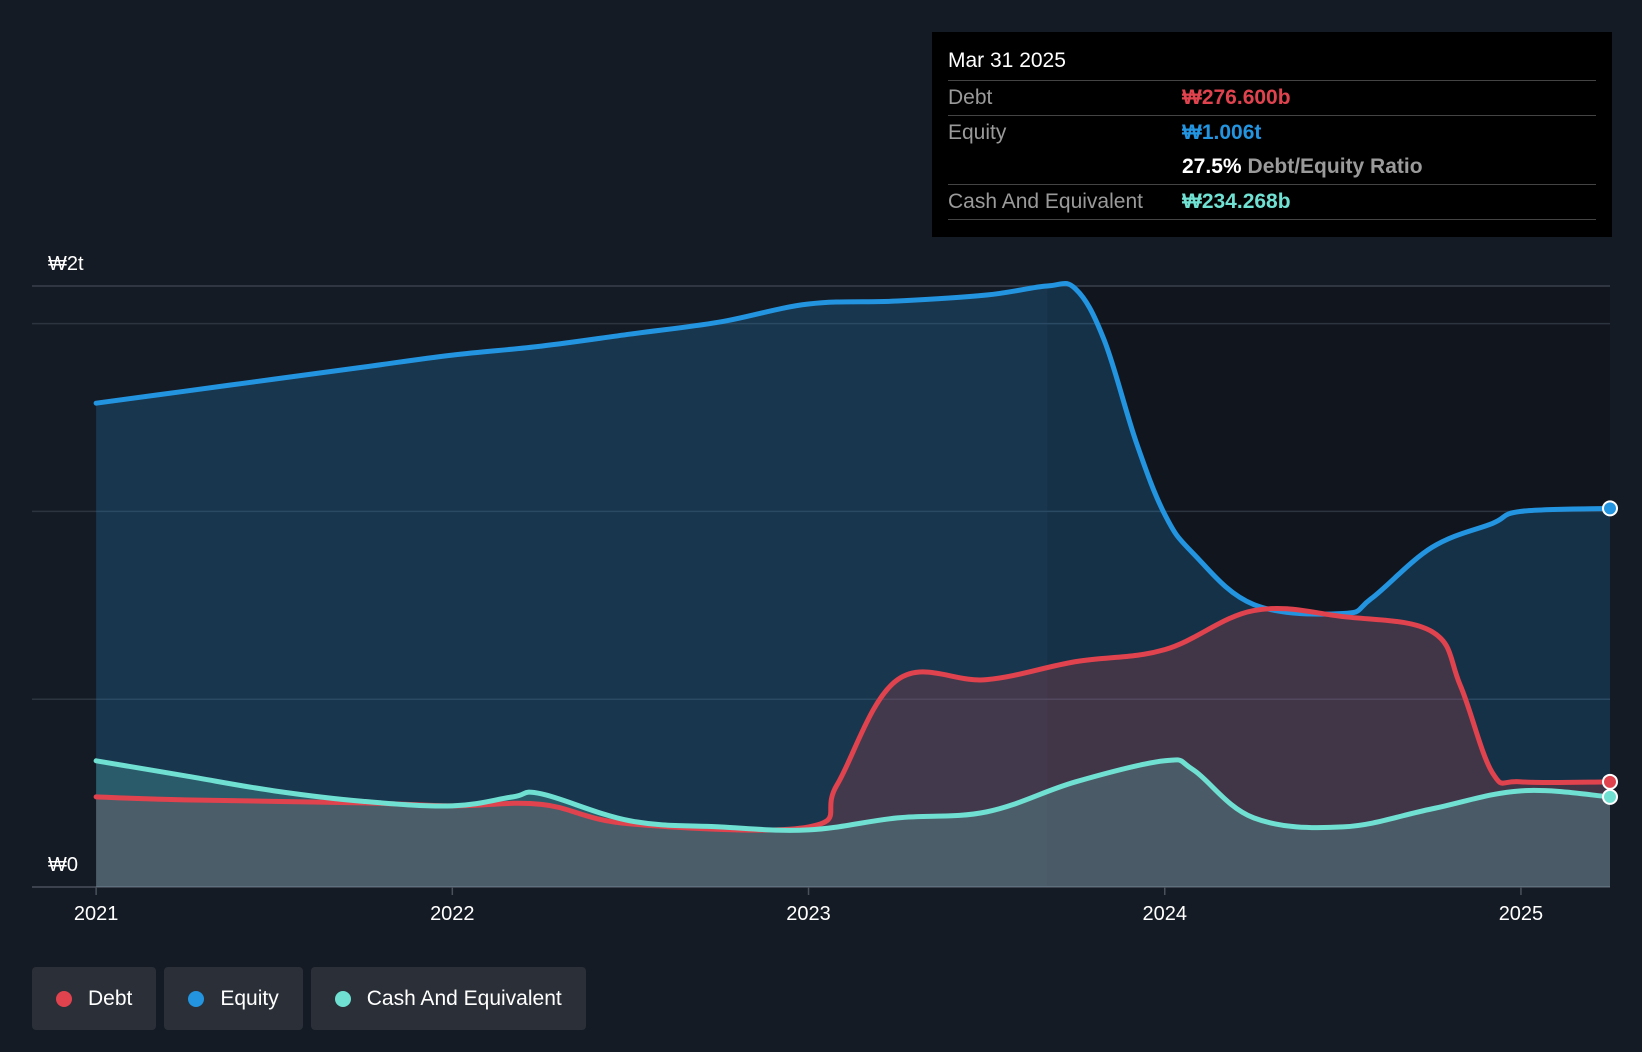 Image resolution: width=1642 pixels, height=1052 pixels. Describe the element at coordinates (1610, 781) in the screenshot. I see `debt-end-marker` at that location.